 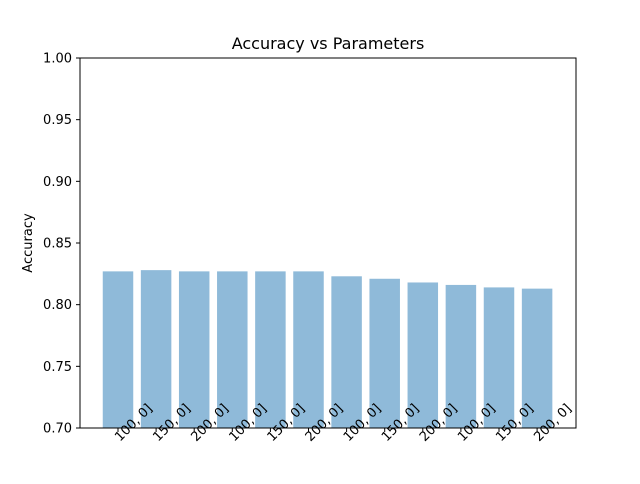 I want to click on y-ticks-layer: 0.70 0.75 0.80 0.85 0.90 0.95 1.00, so click(x=61, y=244).